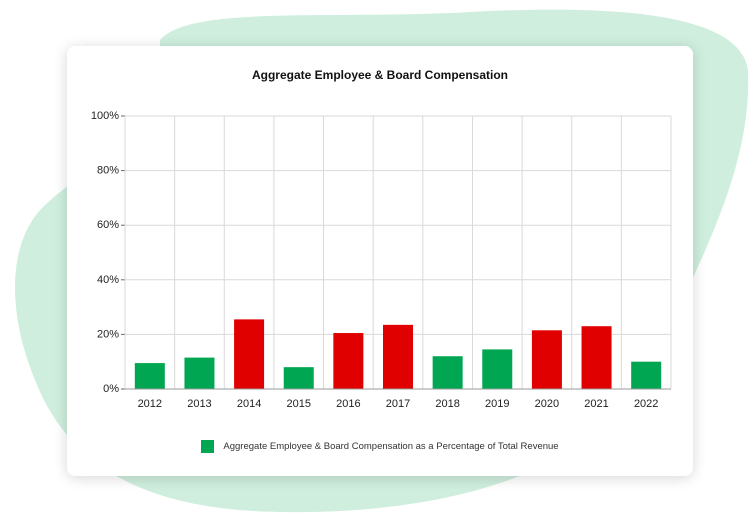 This screenshot has height=519, width=749. I want to click on y-tick-label: 40%, so click(108, 280).